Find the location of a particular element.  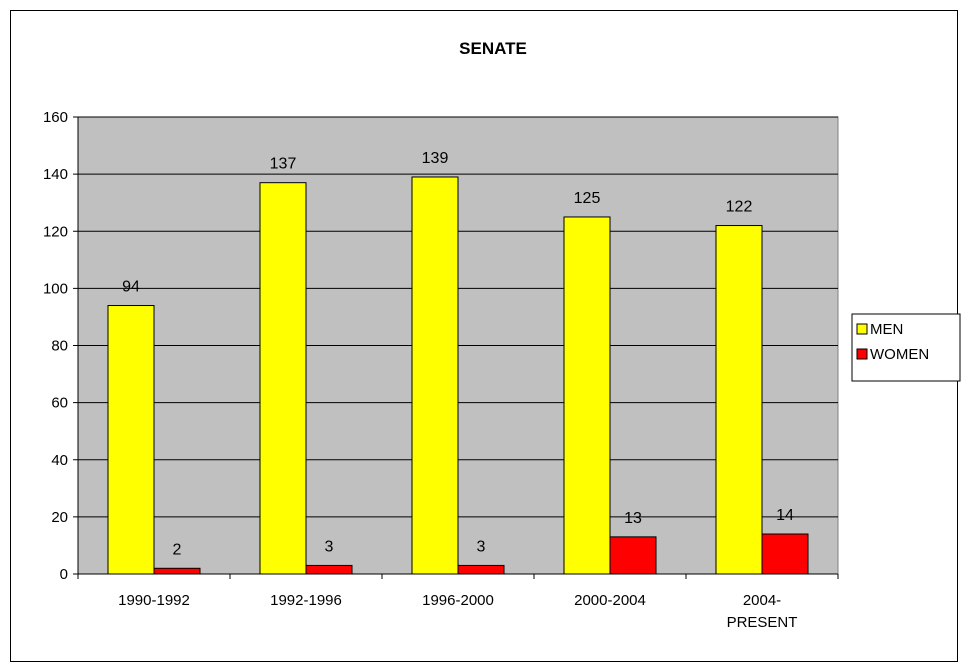

data-label: 122 is located at coordinates (739, 207).